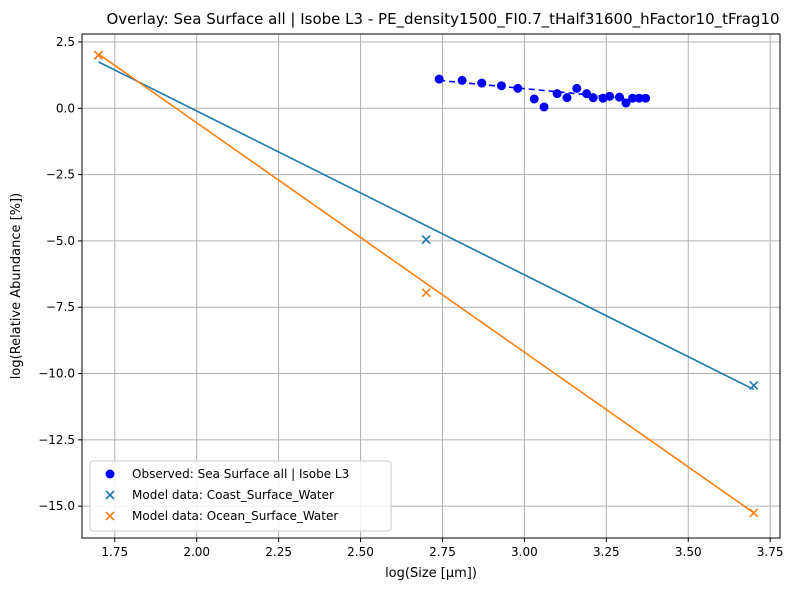 The height and width of the screenshot is (590, 812). I want to click on x-tick-label: 1.75, so click(114, 552).